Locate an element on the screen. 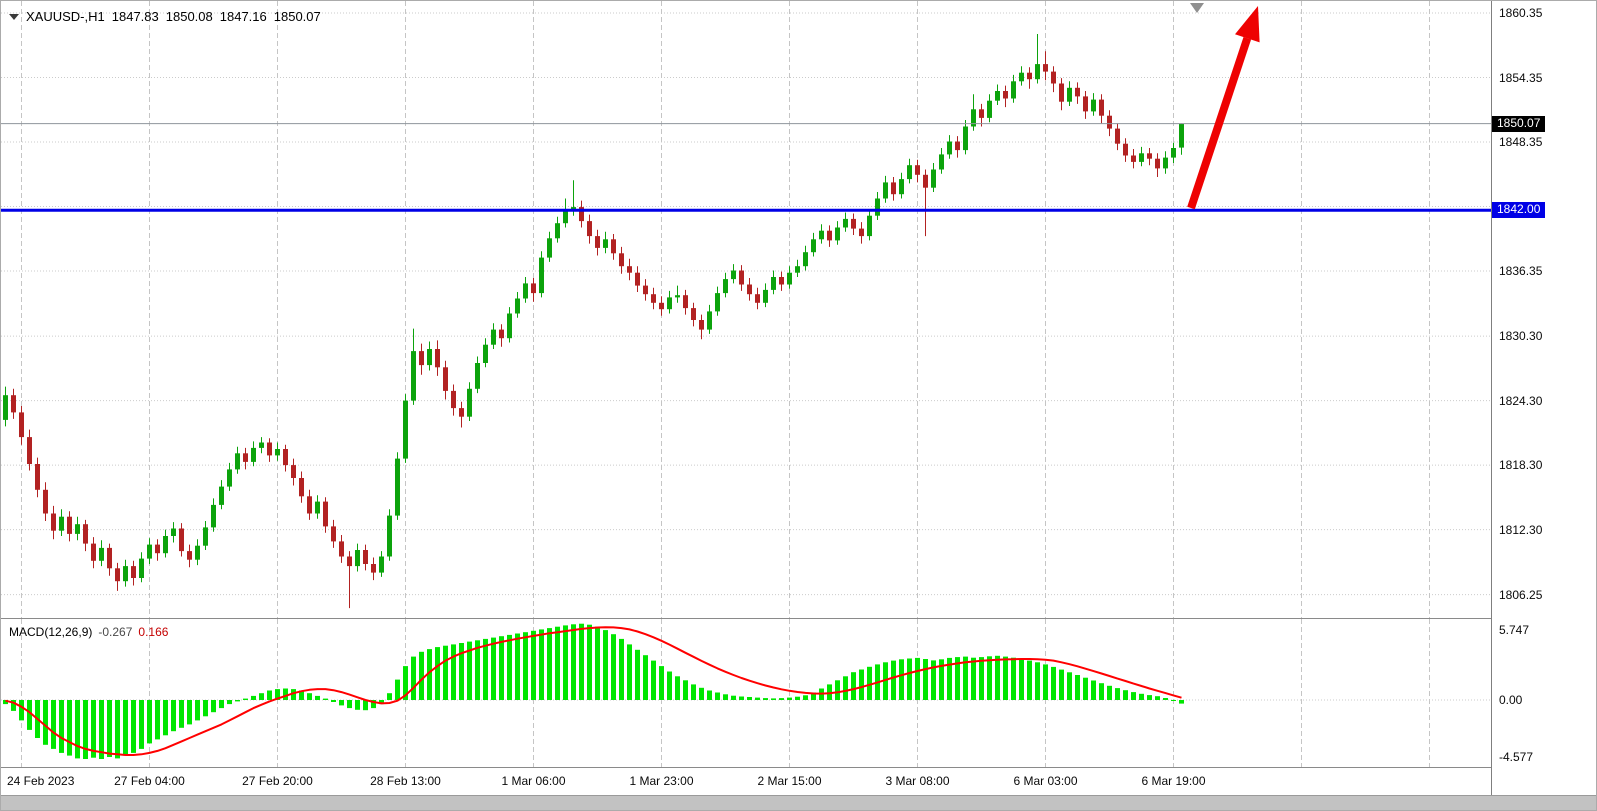  macd-header: MACD(12,26,9) -0.267 0.166 is located at coordinates (88, 632).